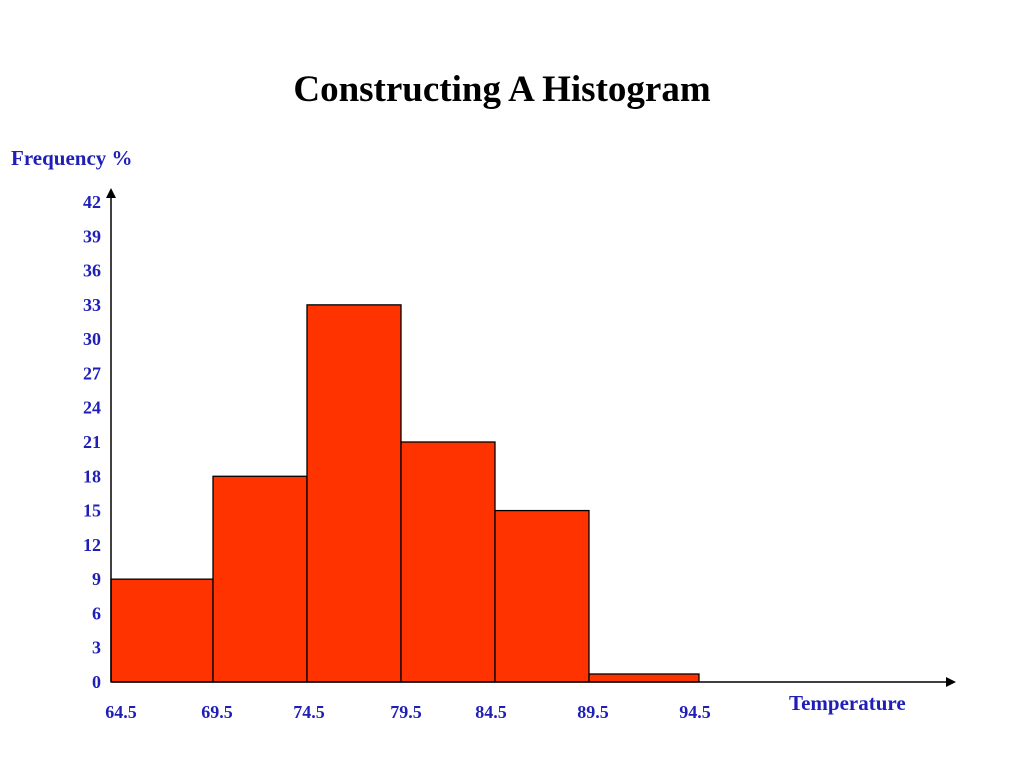 The width and height of the screenshot is (1024, 768). I want to click on y-tick-label: 33, so click(92, 305).